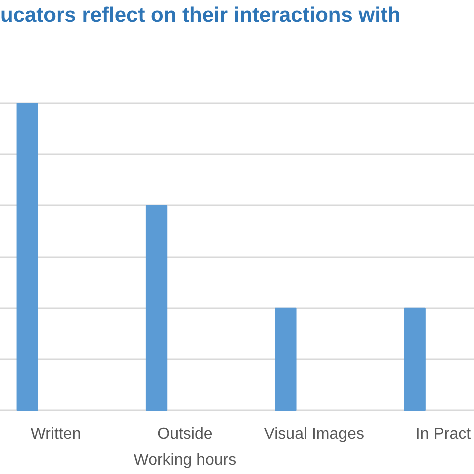 The height and width of the screenshot is (474, 474). Describe the element at coordinates (444, 434) in the screenshot. I see `x-tick-label: In Pract` at that location.